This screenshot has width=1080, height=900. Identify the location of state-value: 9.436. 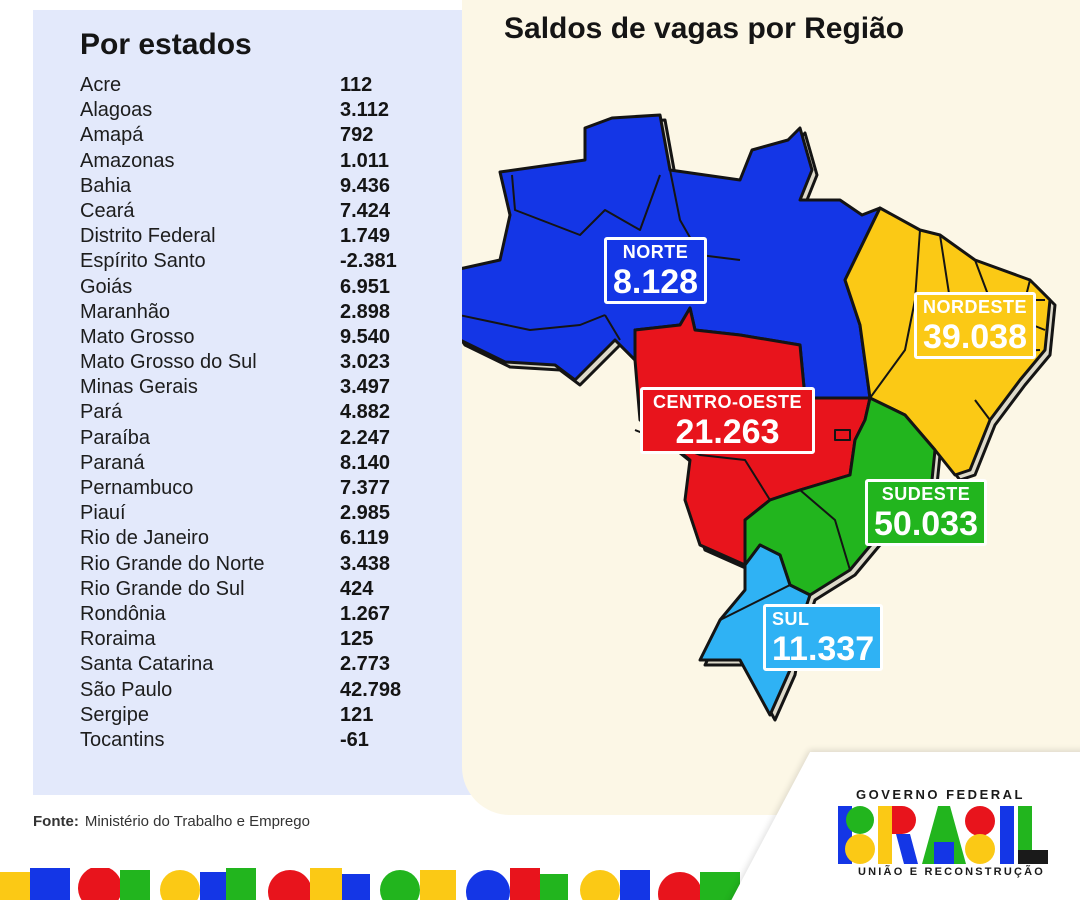
(365, 185).